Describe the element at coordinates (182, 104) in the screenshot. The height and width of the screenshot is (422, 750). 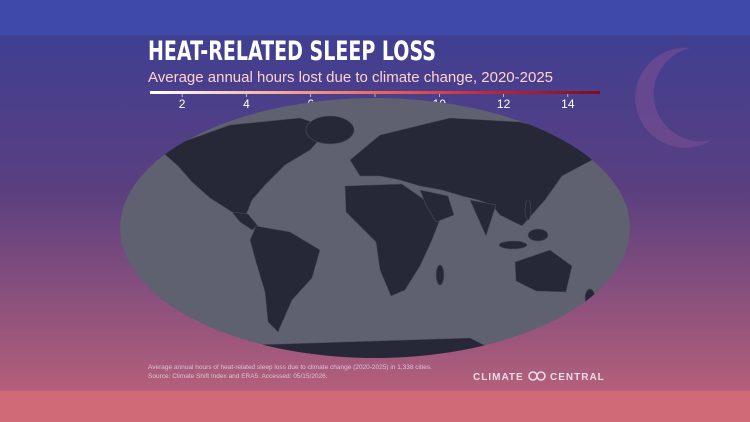
I see `tick-label: 2` at that location.